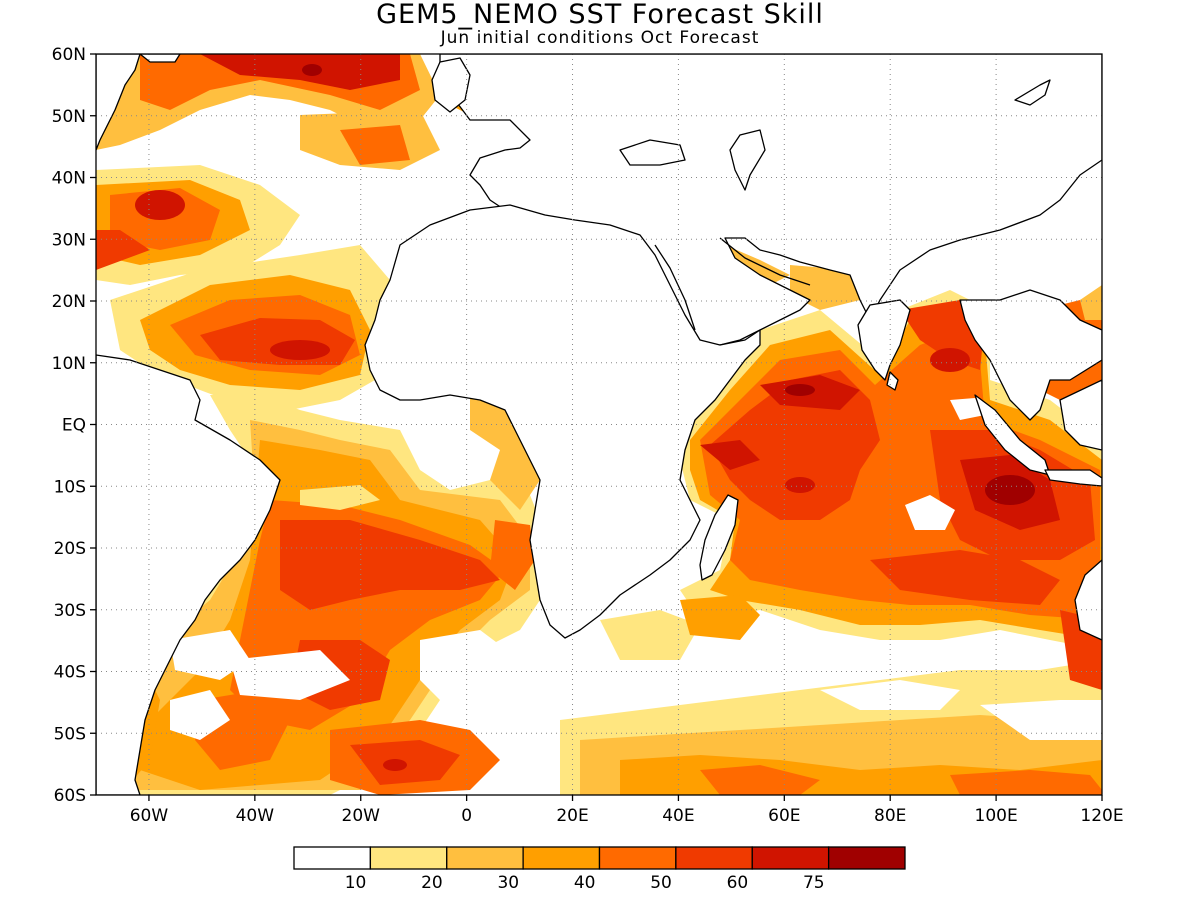 This screenshot has width=1200, height=900. What do you see at coordinates (69, 179) in the screenshot?
I see `lat-tick-label: 40N` at bounding box center [69, 179].